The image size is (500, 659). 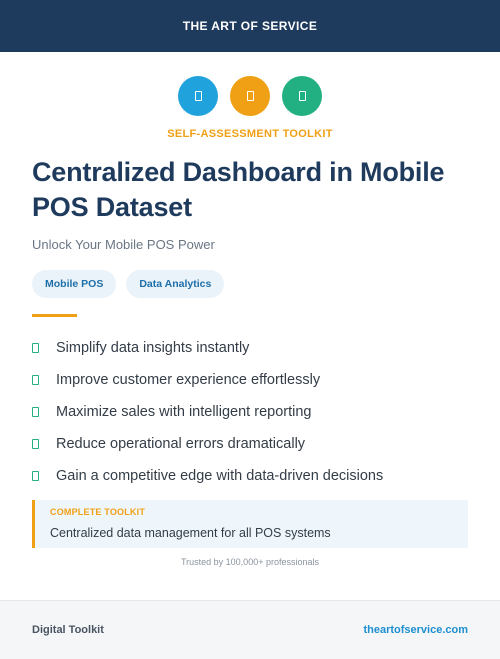 What do you see at coordinates (74, 284) in the screenshot?
I see `tag-mobile-pos: Mobile POS` at bounding box center [74, 284].